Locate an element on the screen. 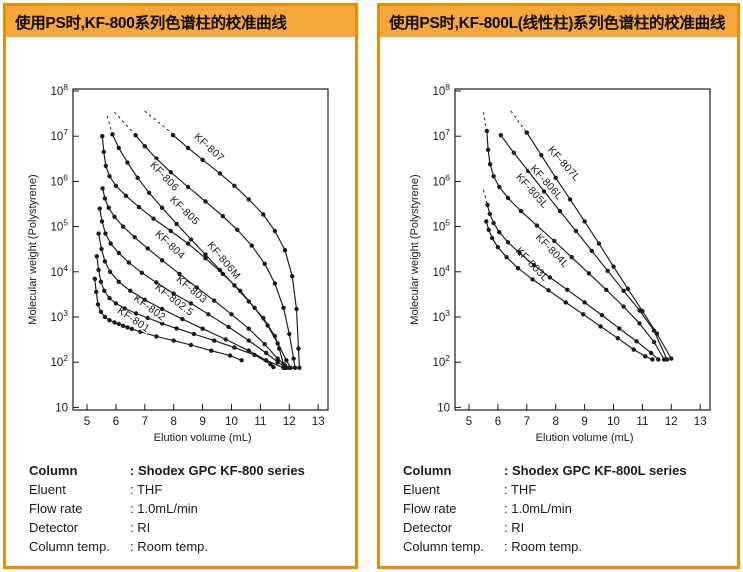 Image resolution: width=743 pixels, height=572 pixels. condition-value: : Shodex GPC KF-800L series is located at coordinates (595, 470).